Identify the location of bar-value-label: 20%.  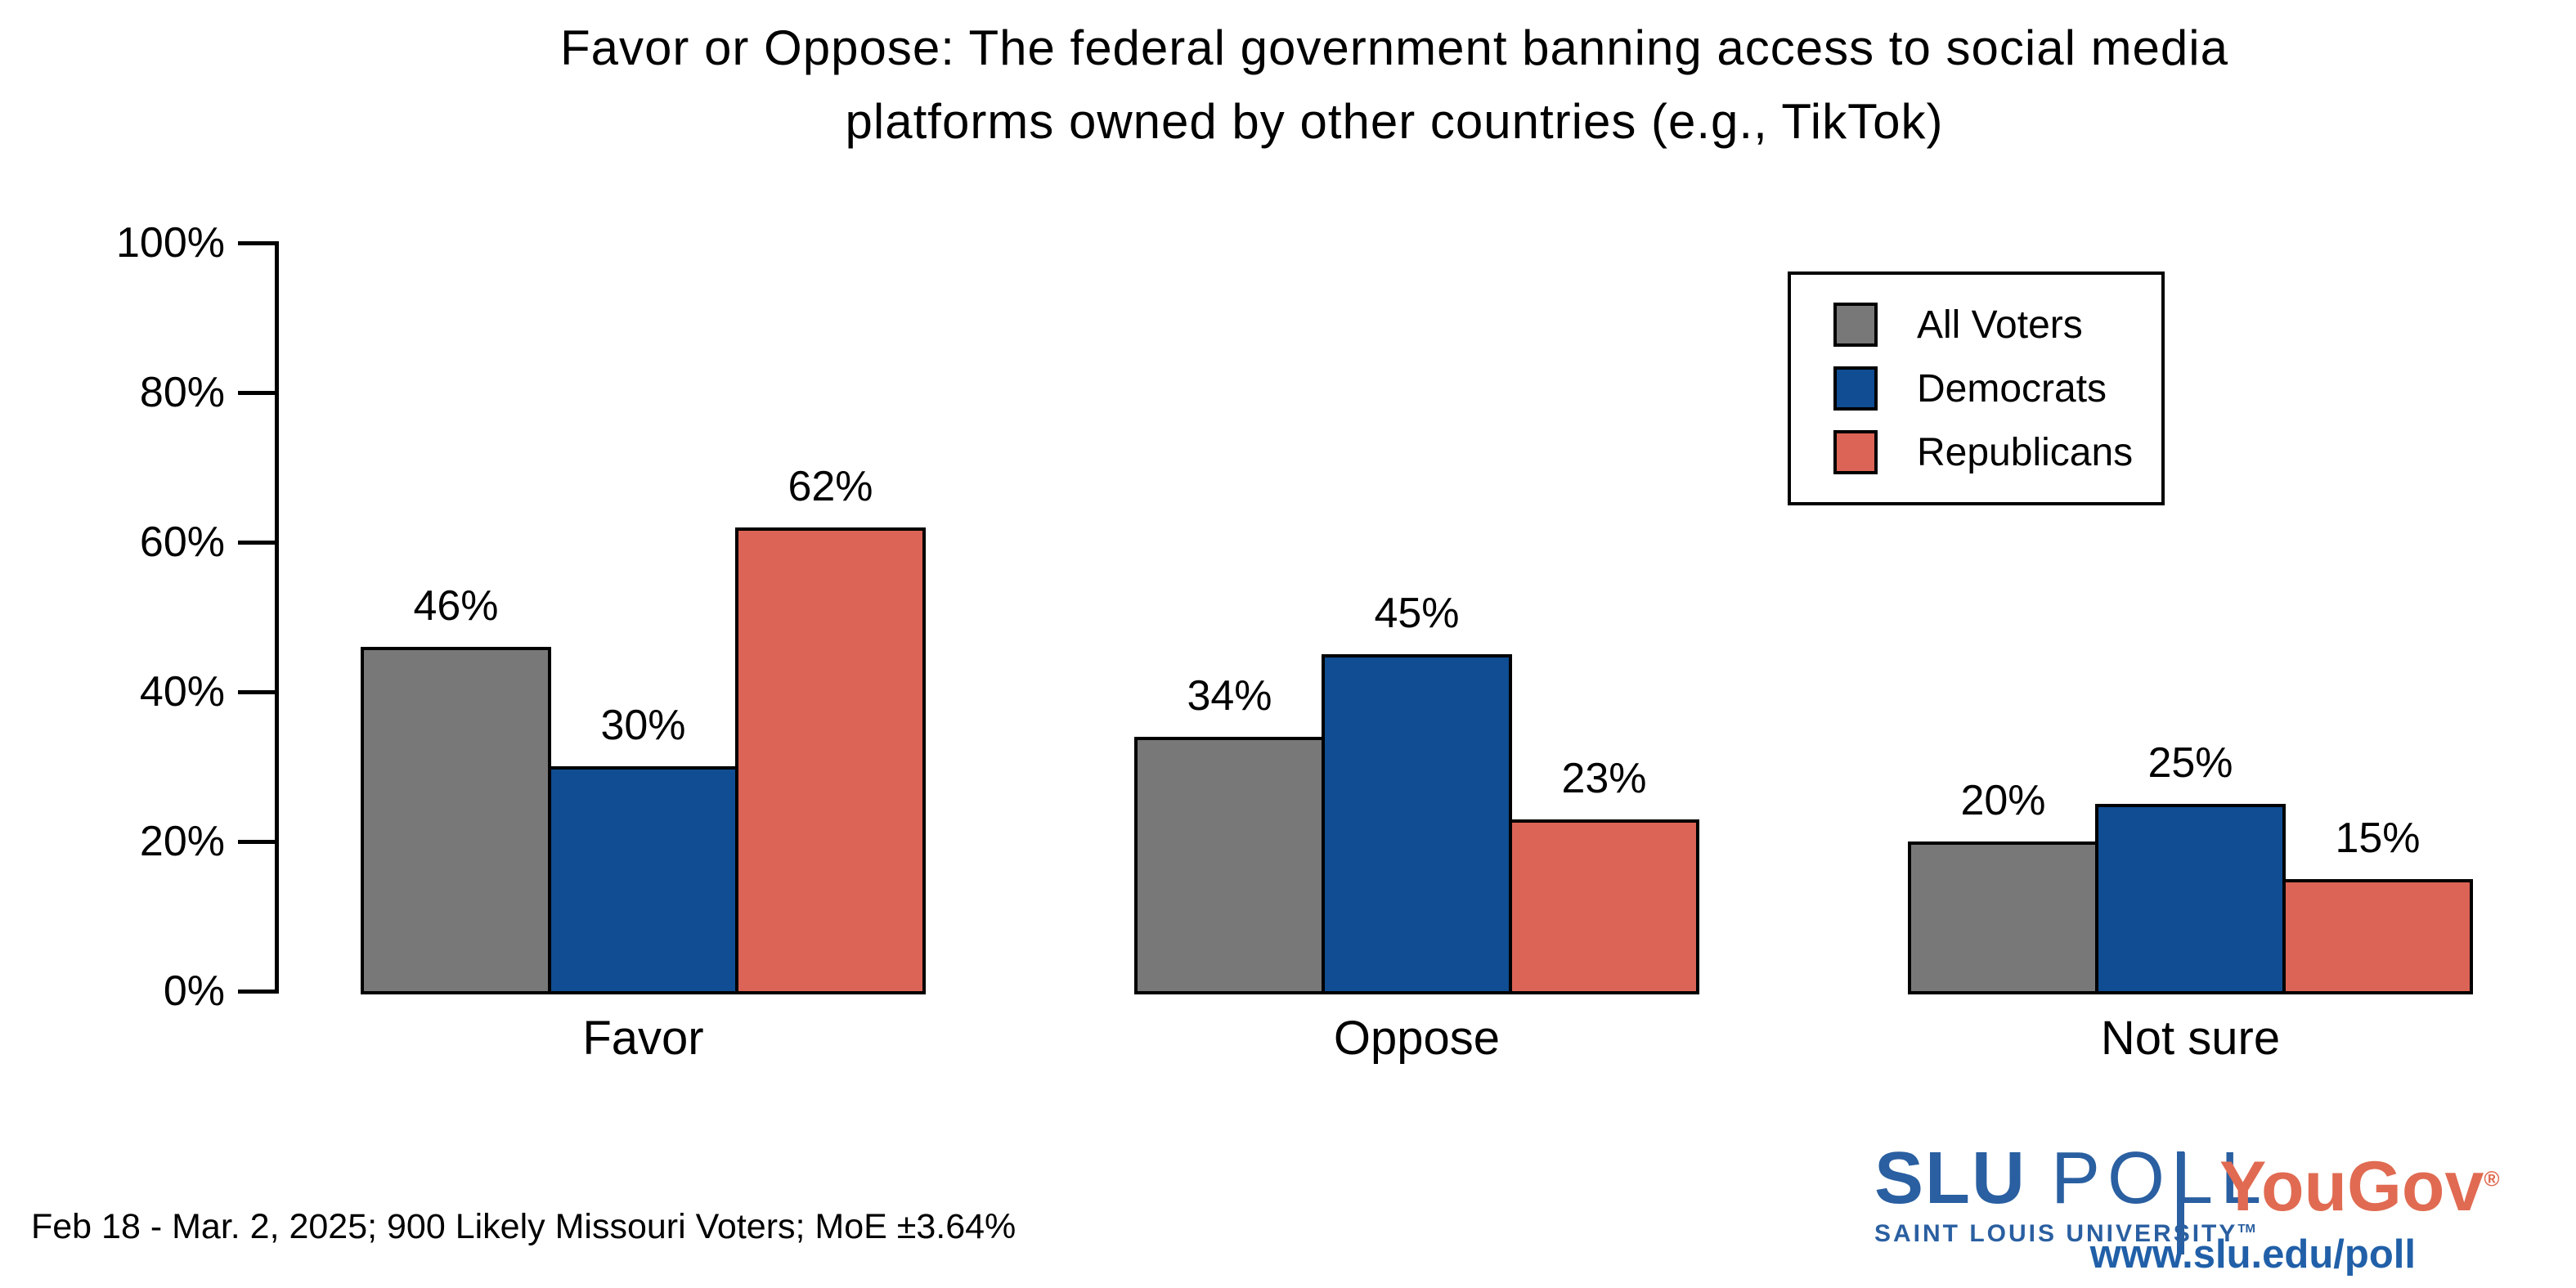
(2003, 800).